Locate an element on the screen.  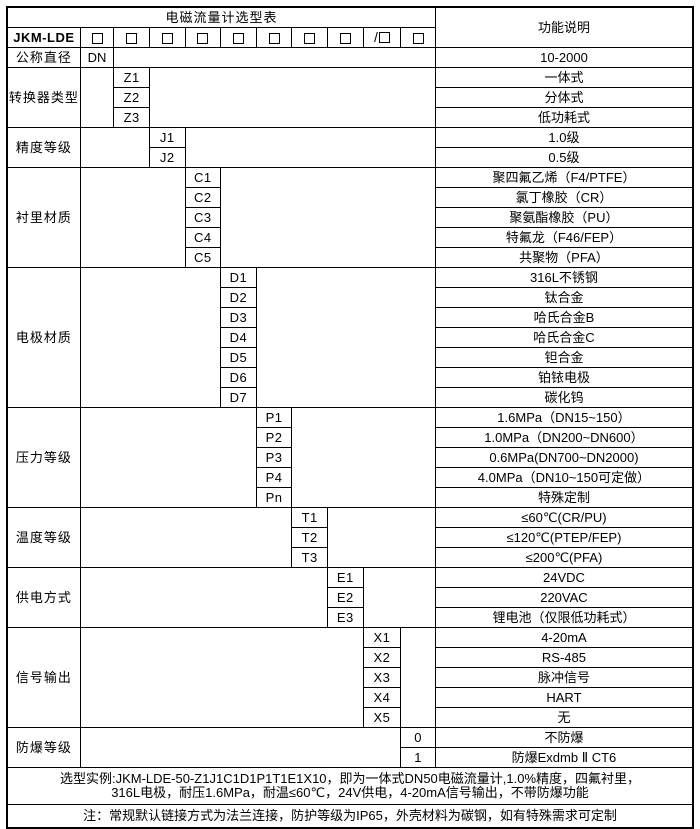
code-cell: Z1 is located at coordinates (131, 77).